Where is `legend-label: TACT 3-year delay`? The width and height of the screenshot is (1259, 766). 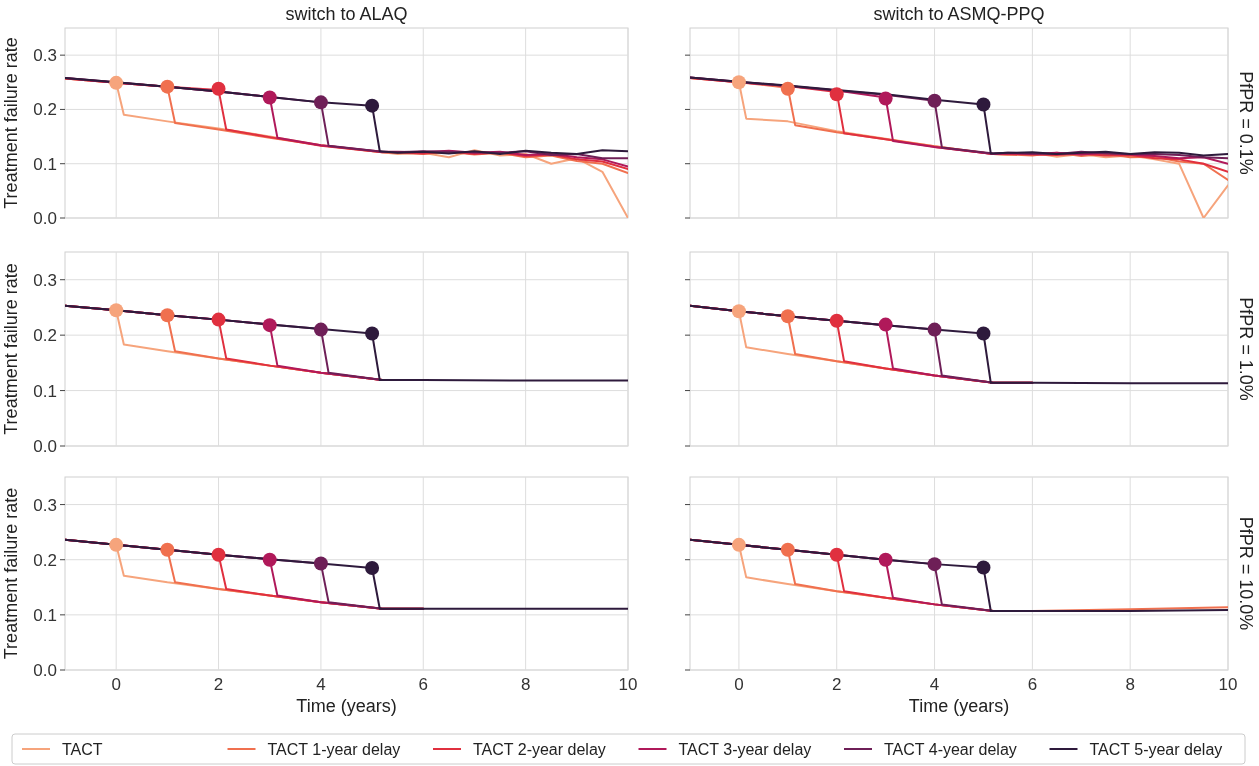
legend-label: TACT 3-year delay is located at coordinates (745, 749).